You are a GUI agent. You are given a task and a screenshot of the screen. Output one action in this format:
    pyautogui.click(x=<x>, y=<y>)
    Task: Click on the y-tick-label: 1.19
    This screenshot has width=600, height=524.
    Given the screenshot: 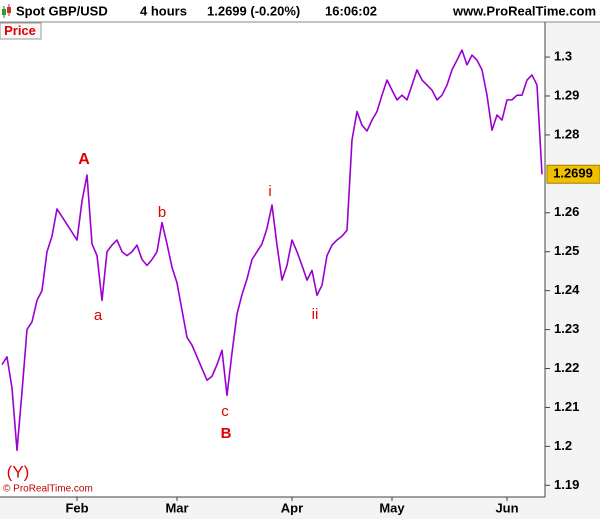 What is the action you would take?
    pyautogui.click(x=566, y=484)
    